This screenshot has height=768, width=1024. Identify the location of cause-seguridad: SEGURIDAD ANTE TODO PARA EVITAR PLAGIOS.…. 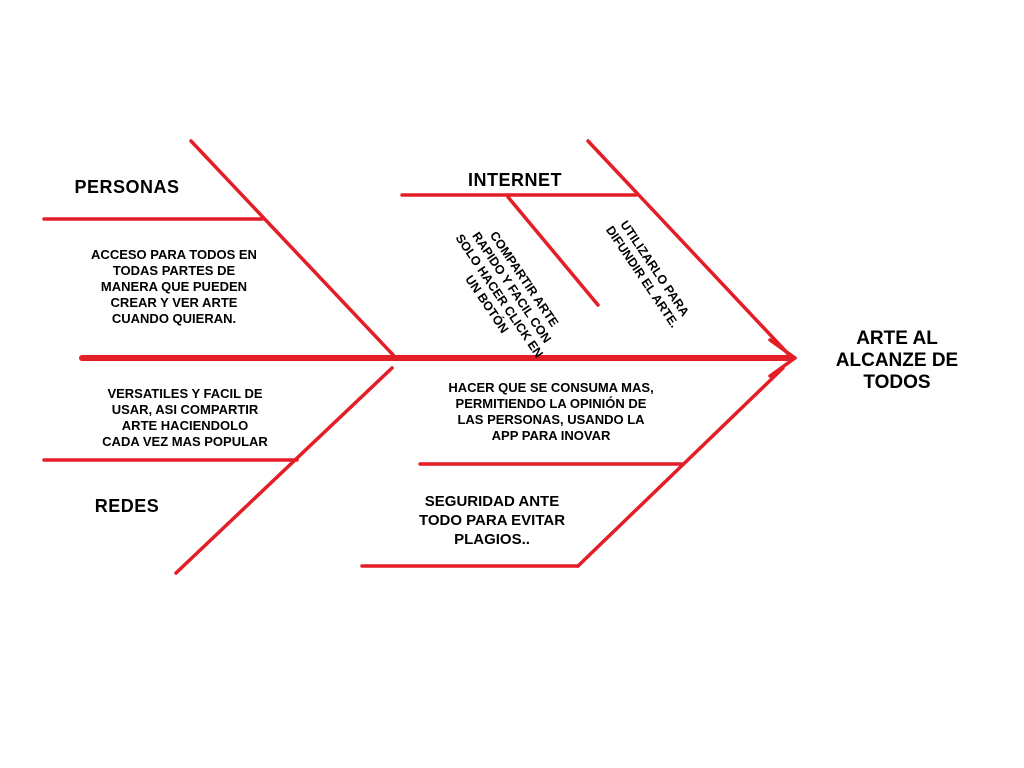
(492, 520).